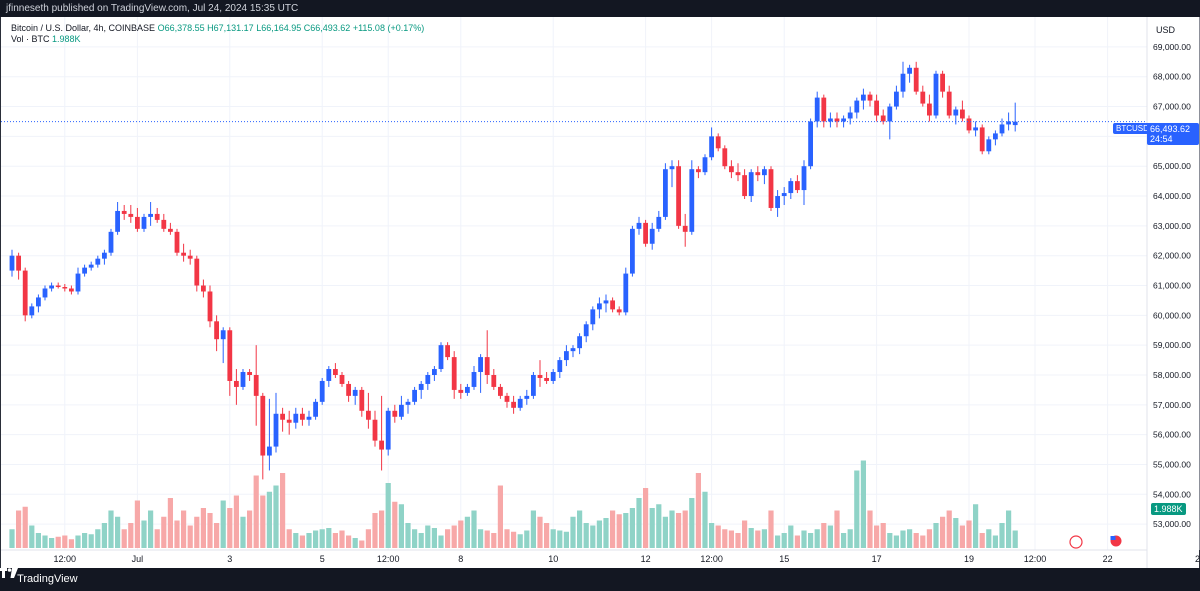  I want to click on y-tick-label: 62,000.00, so click(1172, 256).